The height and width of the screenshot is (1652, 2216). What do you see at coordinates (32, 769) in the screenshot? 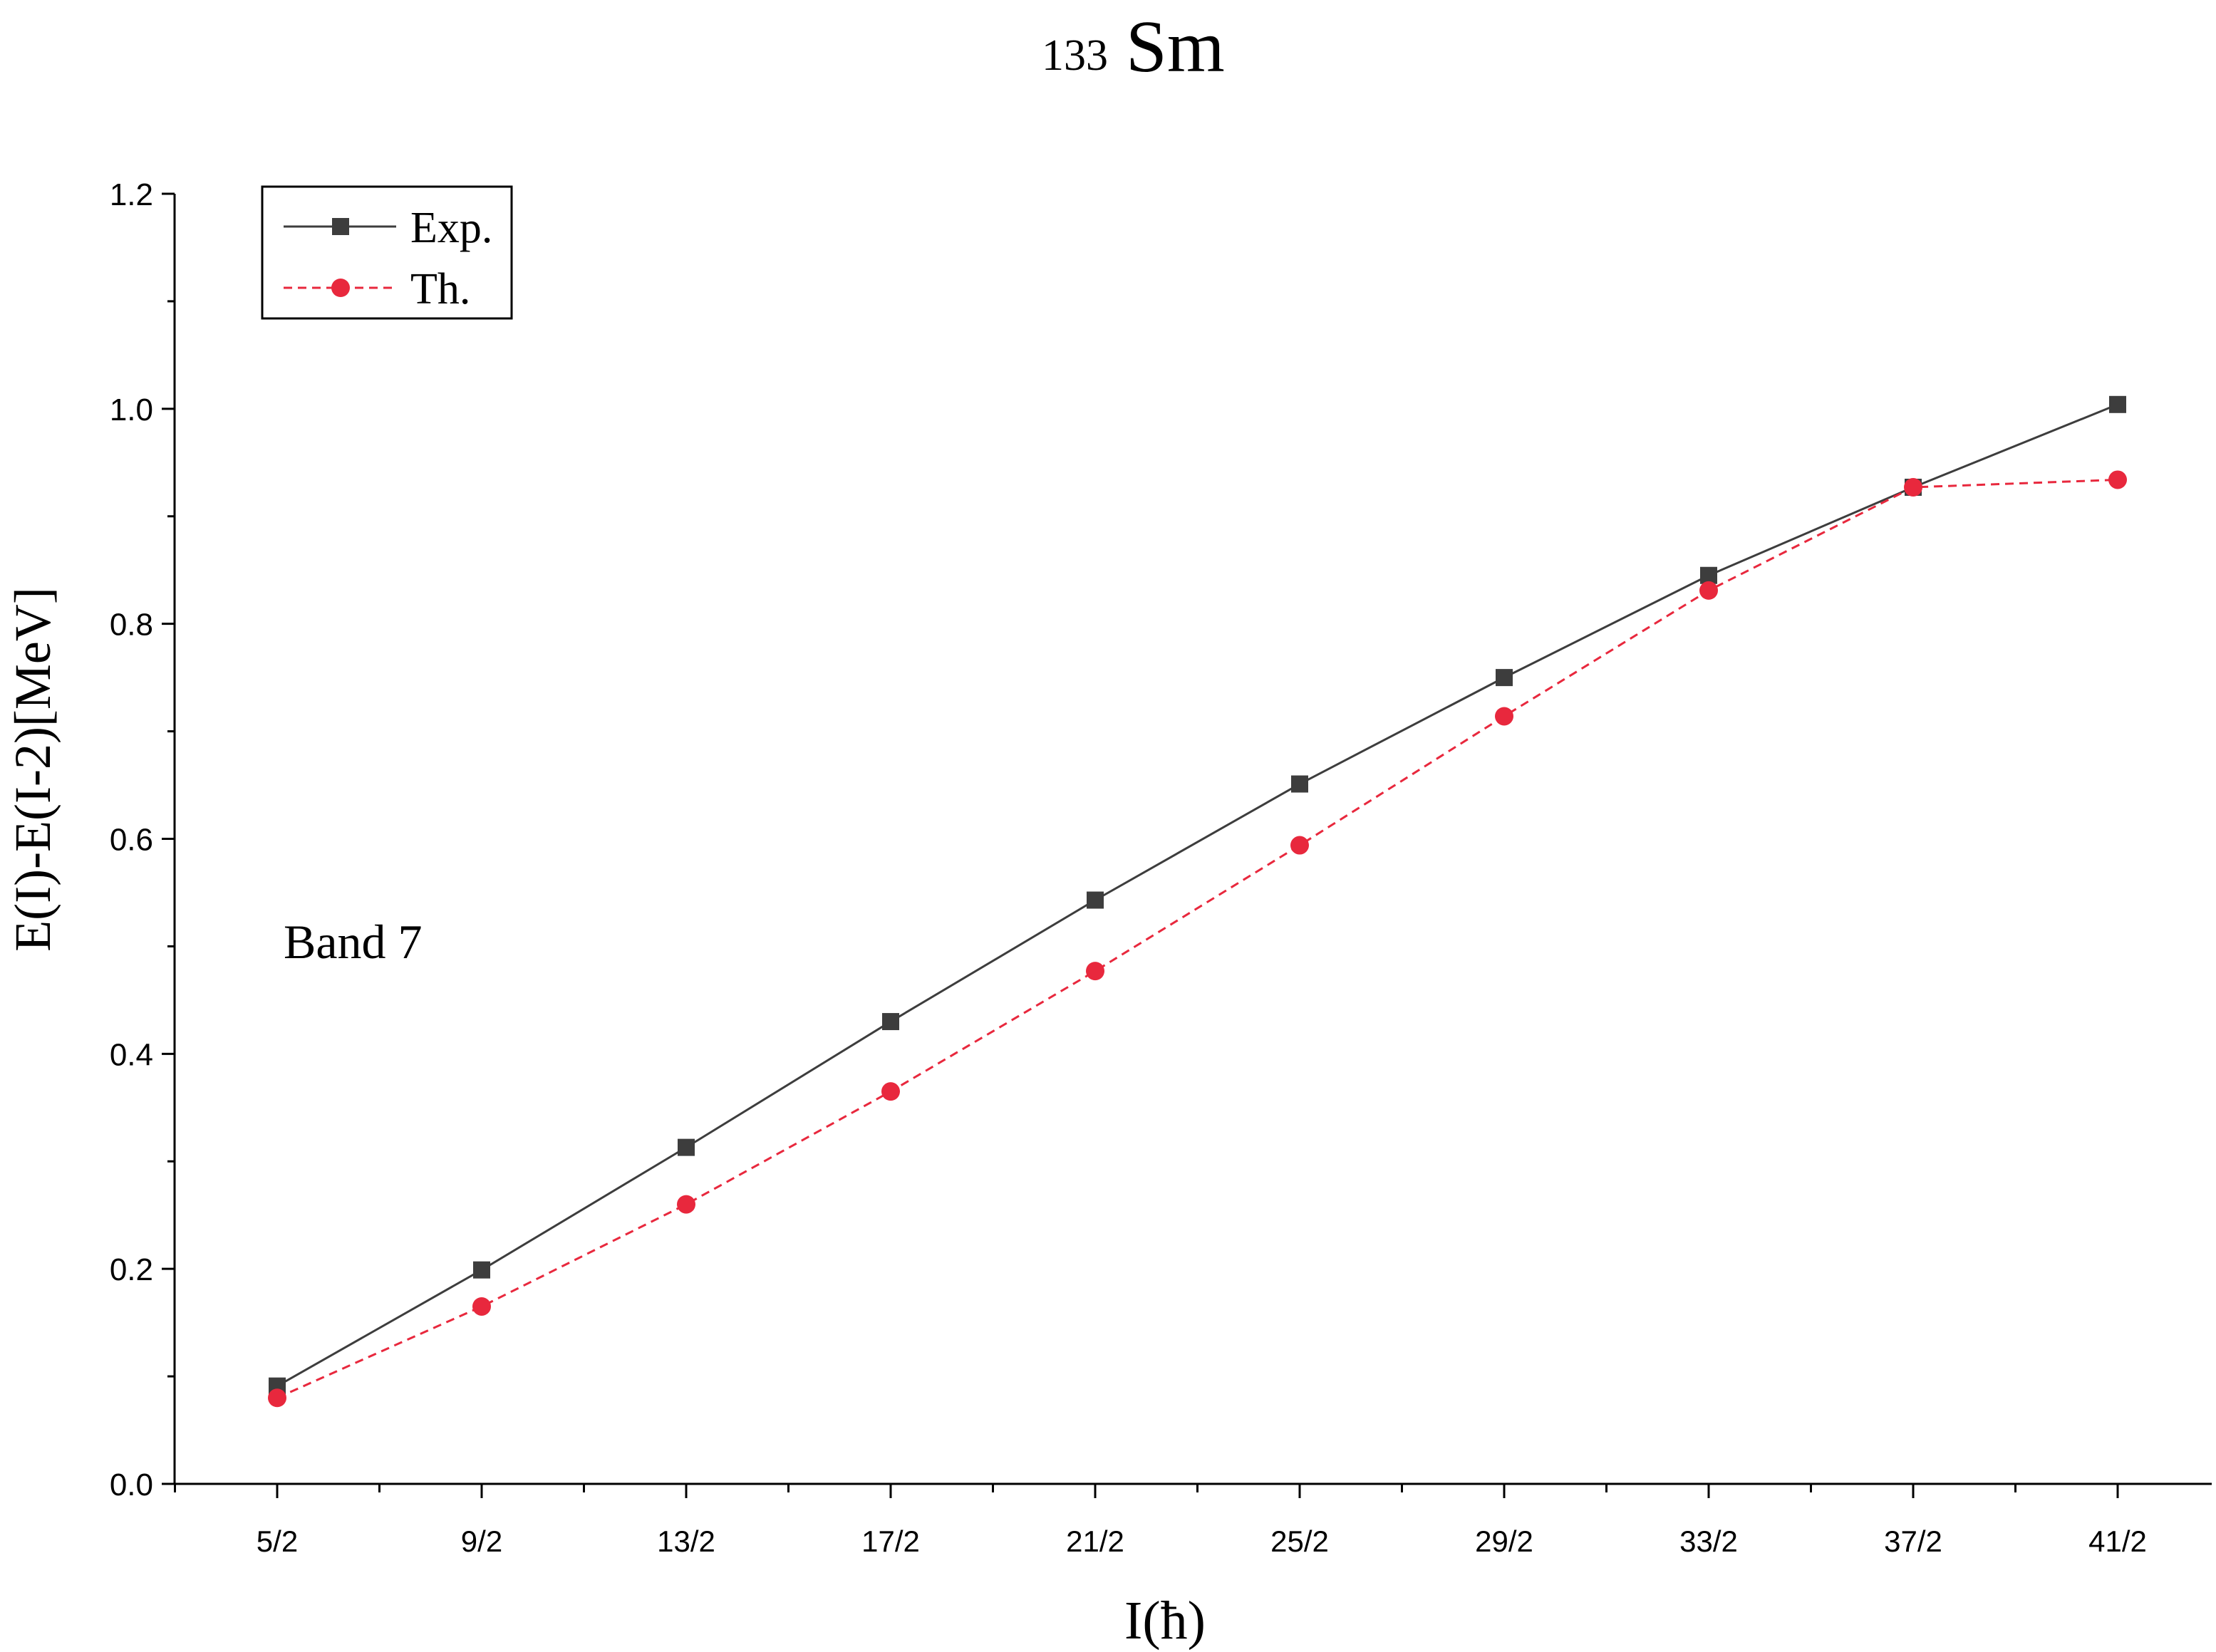
I see `y-axis-label: E(I)-E(I-2)[MeV]` at bounding box center [32, 769].